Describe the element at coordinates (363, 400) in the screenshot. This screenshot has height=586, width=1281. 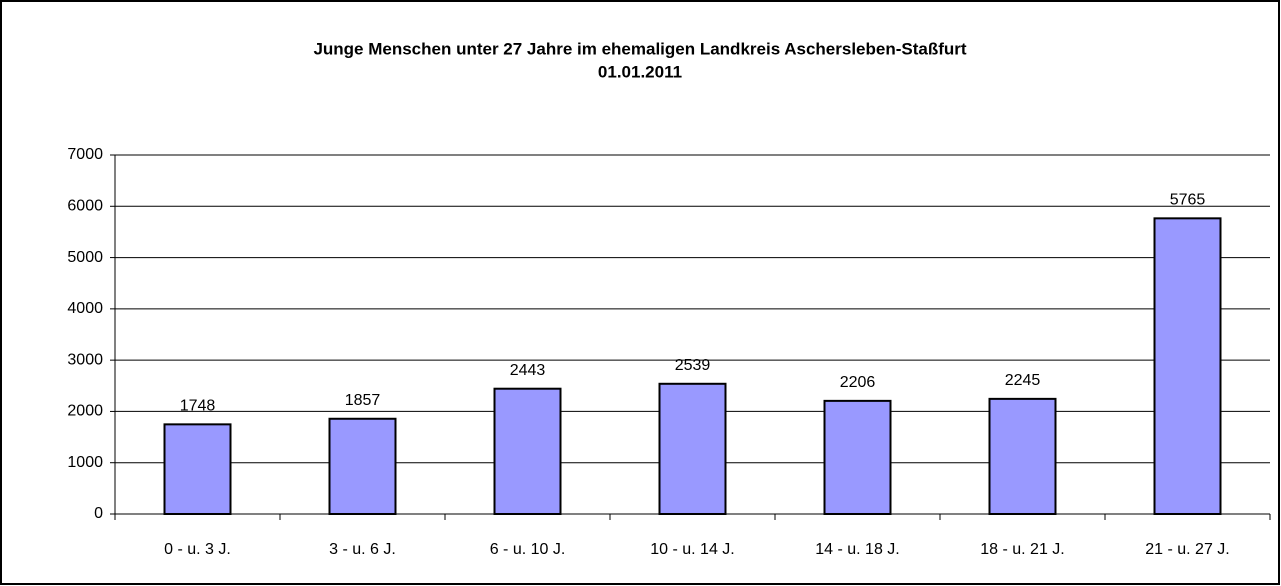
I see `data-label: 1857` at that location.